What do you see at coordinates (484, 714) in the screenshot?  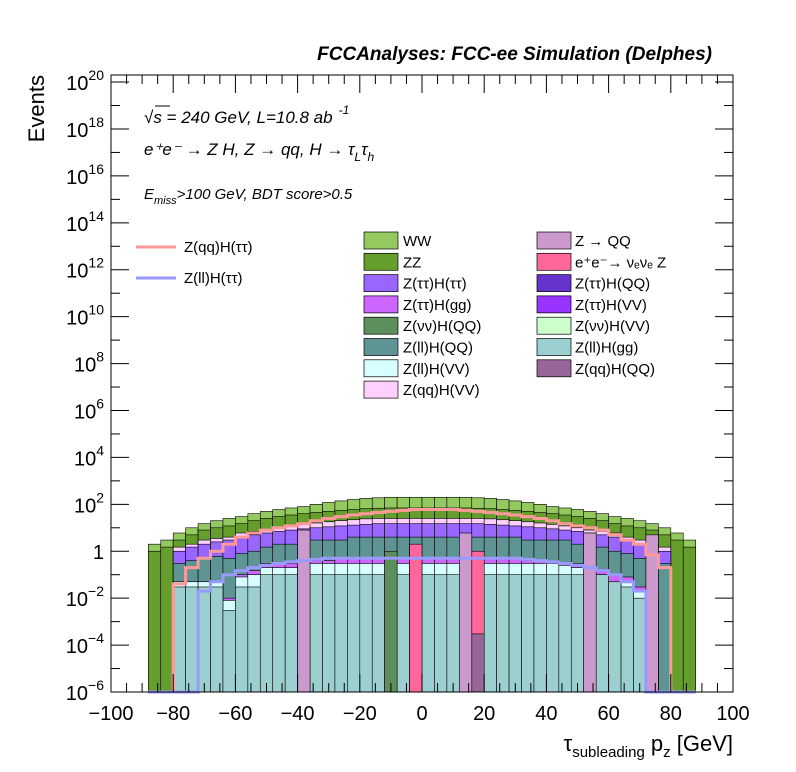 I see `x-tick-label-7: 20` at bounding box center [484, 714].